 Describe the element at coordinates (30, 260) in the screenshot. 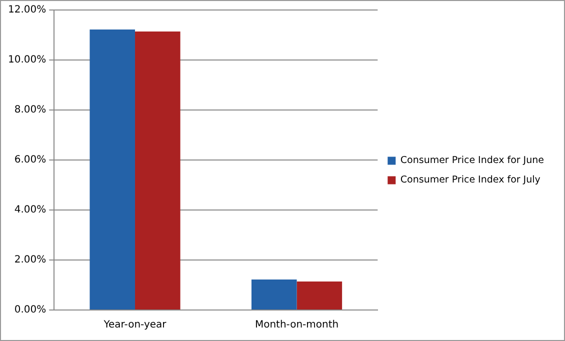

I see `y-tick-label: 2.00%` at that location.